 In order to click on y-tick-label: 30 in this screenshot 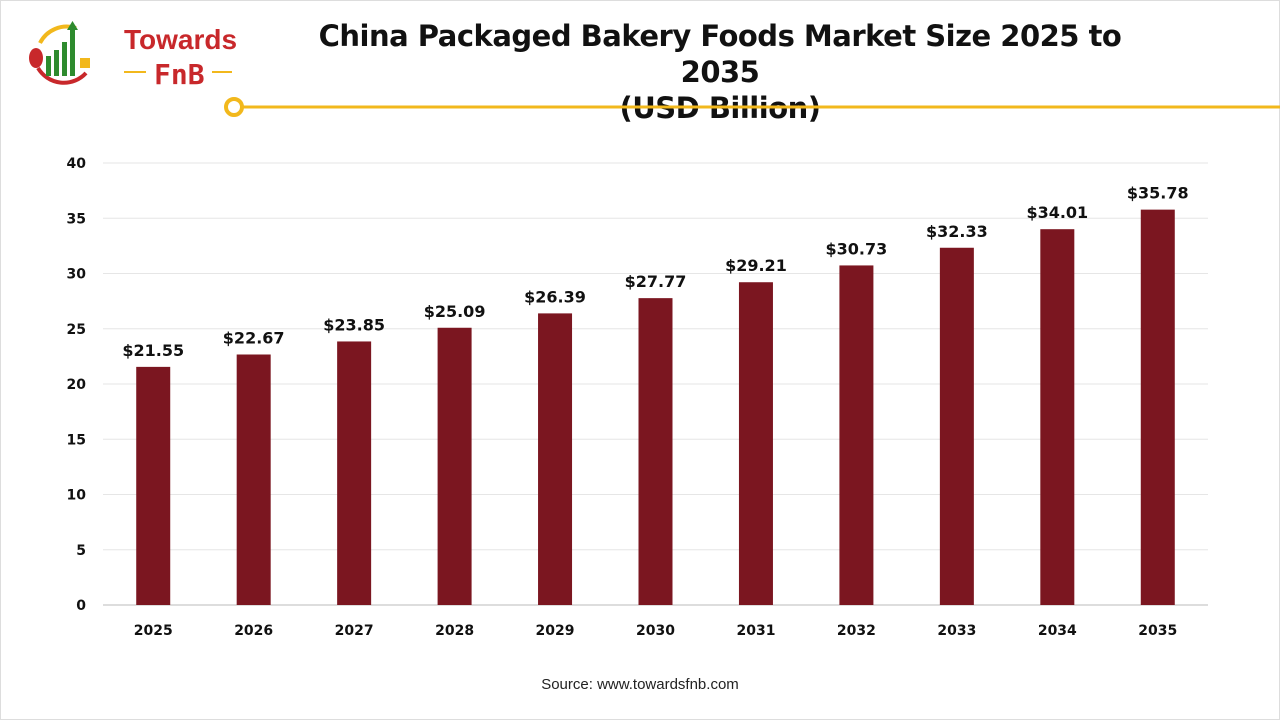, I will do `click(77, 275)`.